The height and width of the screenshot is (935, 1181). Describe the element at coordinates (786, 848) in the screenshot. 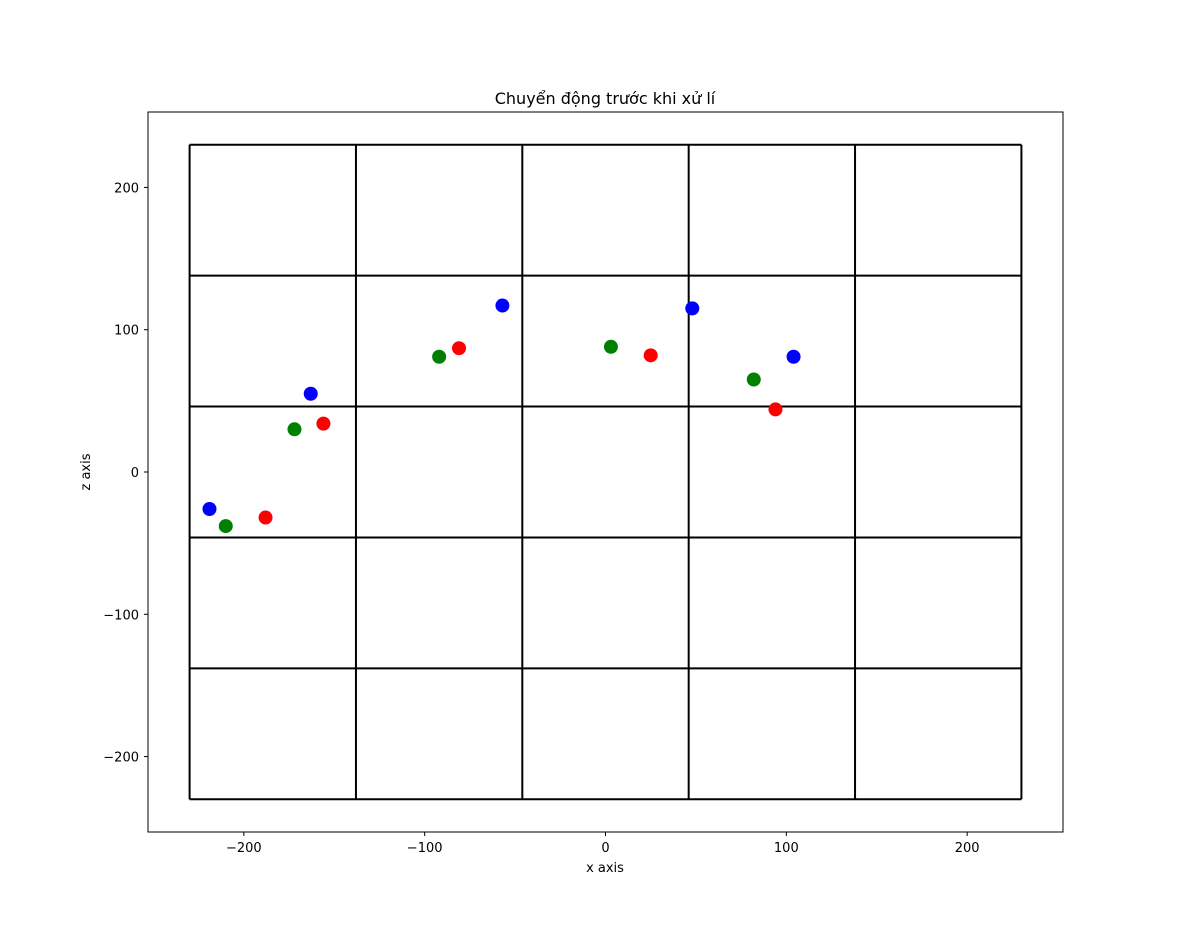

I see `x-tick-label-3: 100` at that location.